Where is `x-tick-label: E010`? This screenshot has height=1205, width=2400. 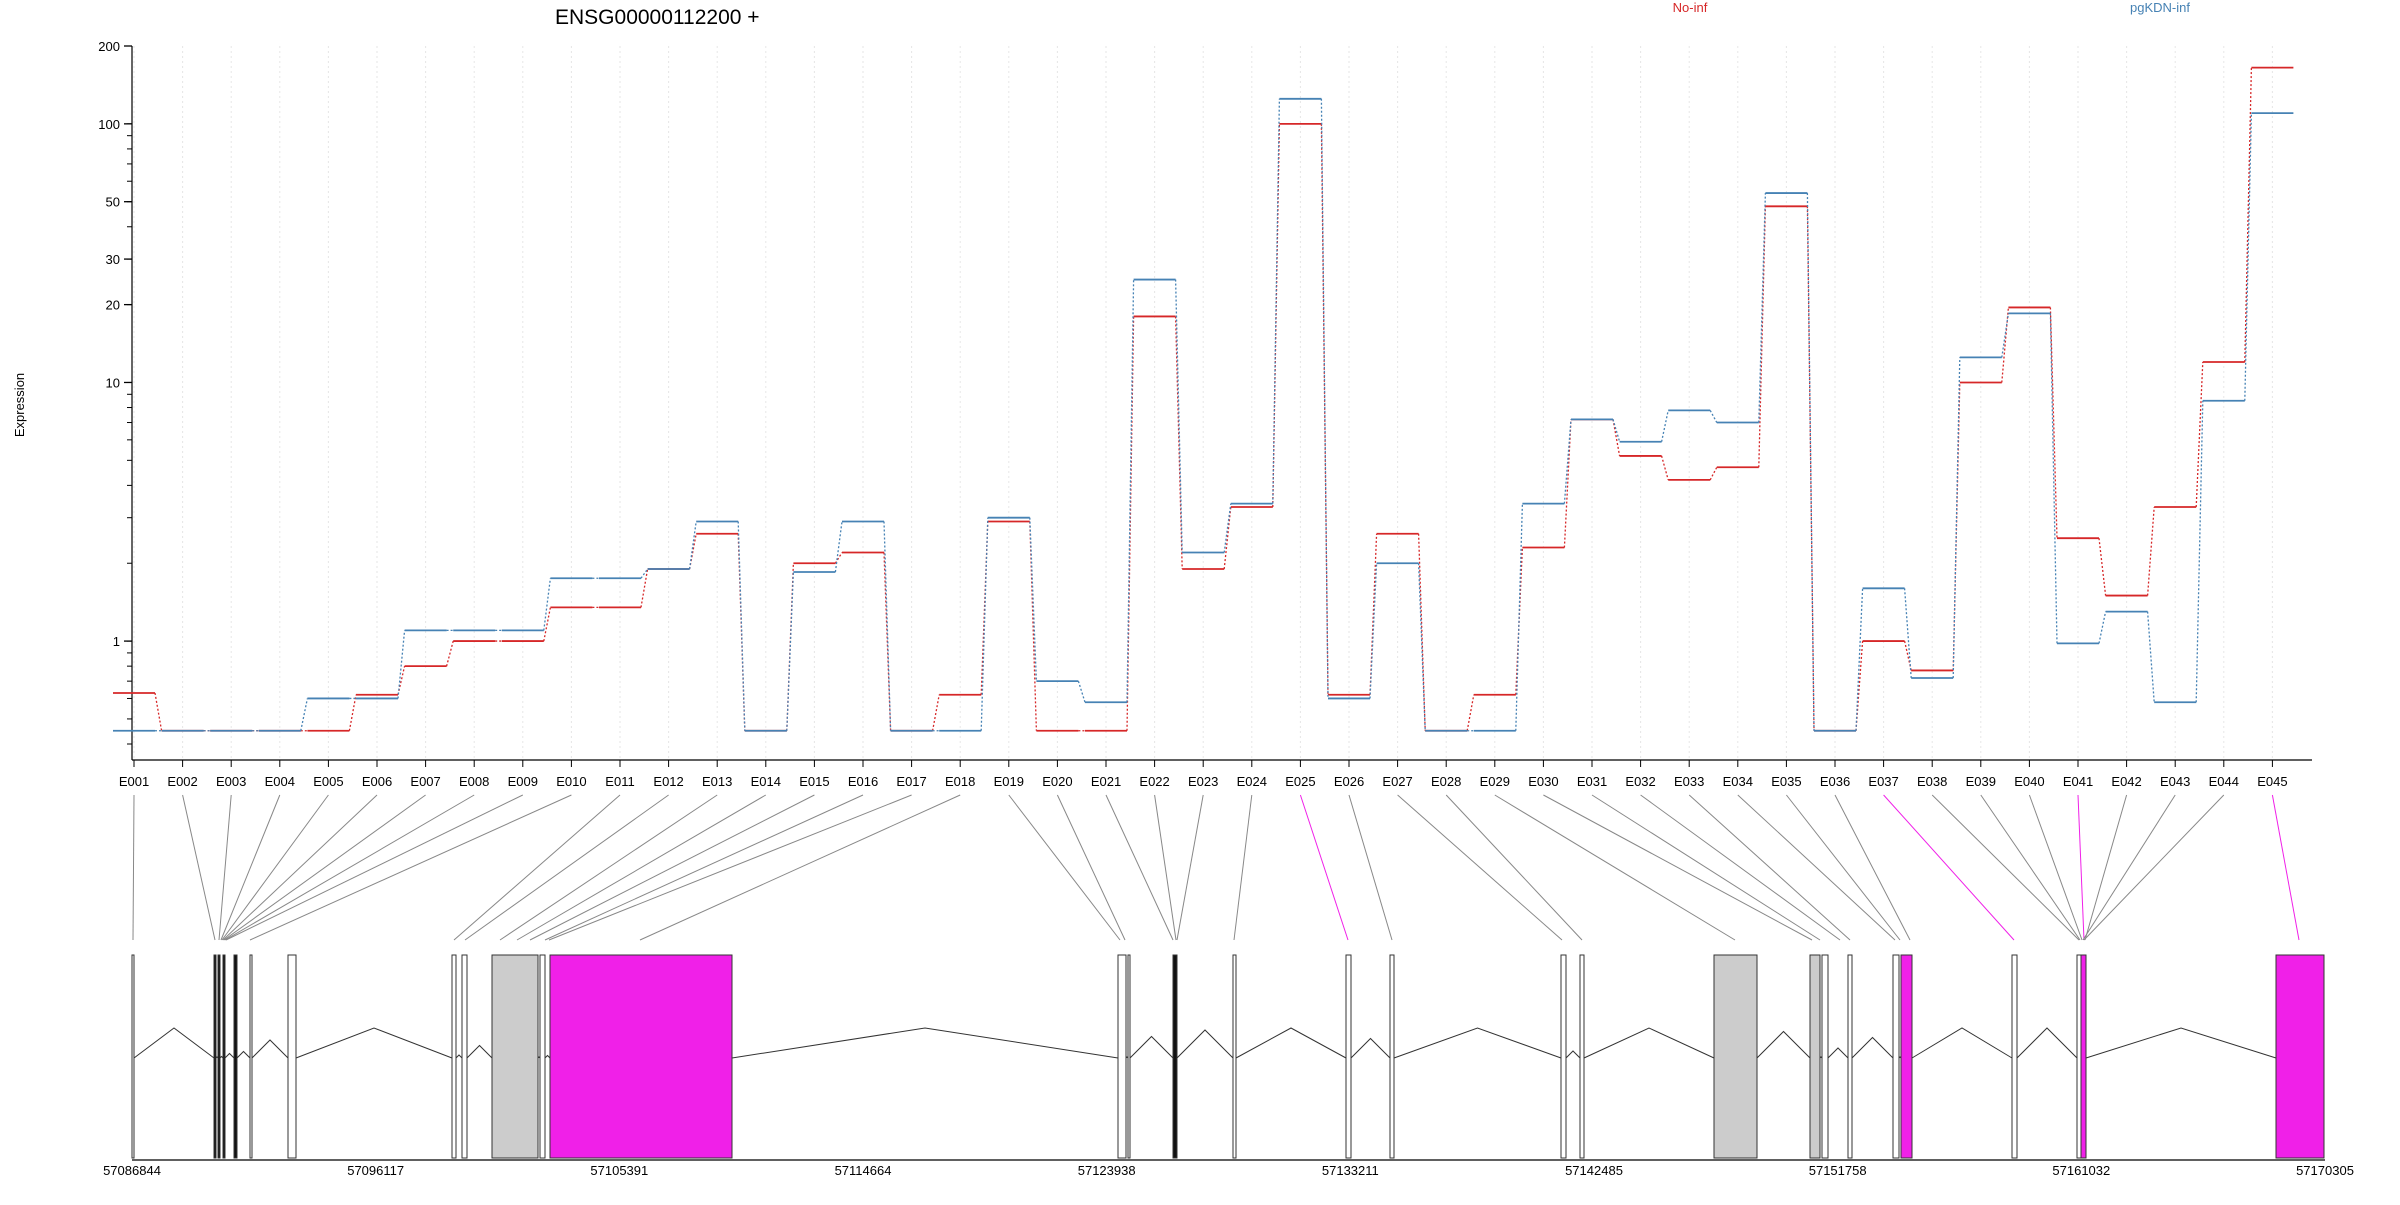
x-tick-label: E010 is located at coordinates (571, 781).